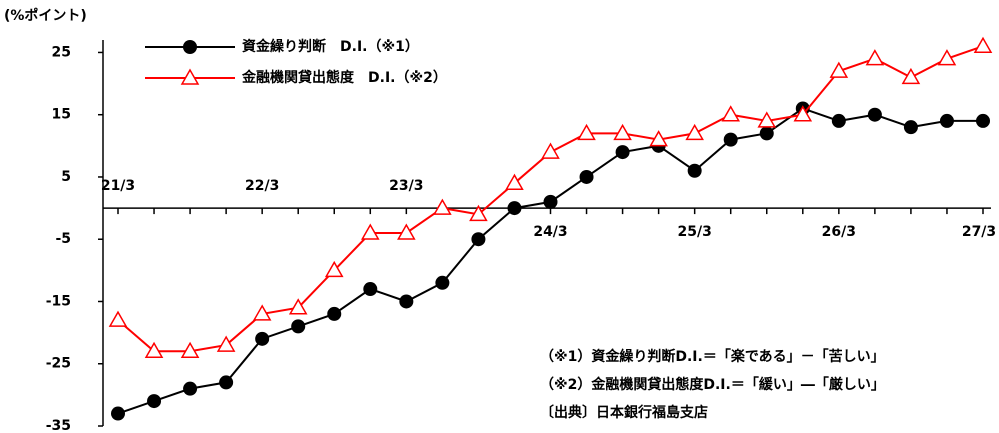 This screenshot has height=433, width=999. Describe the element at coordinates (712, 356) in the screenshot. I see `note: （※1）資金繰り判断D.I.＝「楽である」－「苦しい」` at that location.